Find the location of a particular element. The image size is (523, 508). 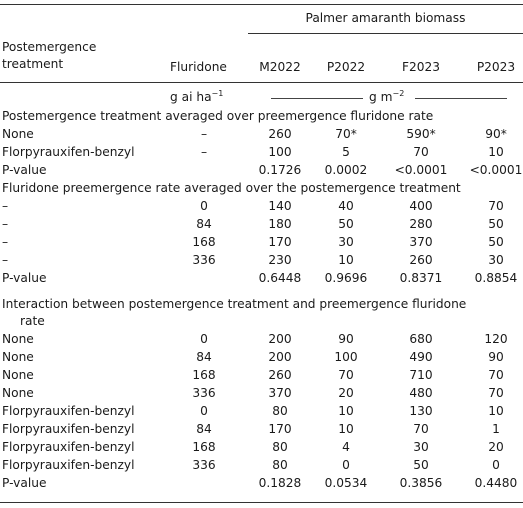

unit-biomass: g m−2 is located at coordinates (387, 96).